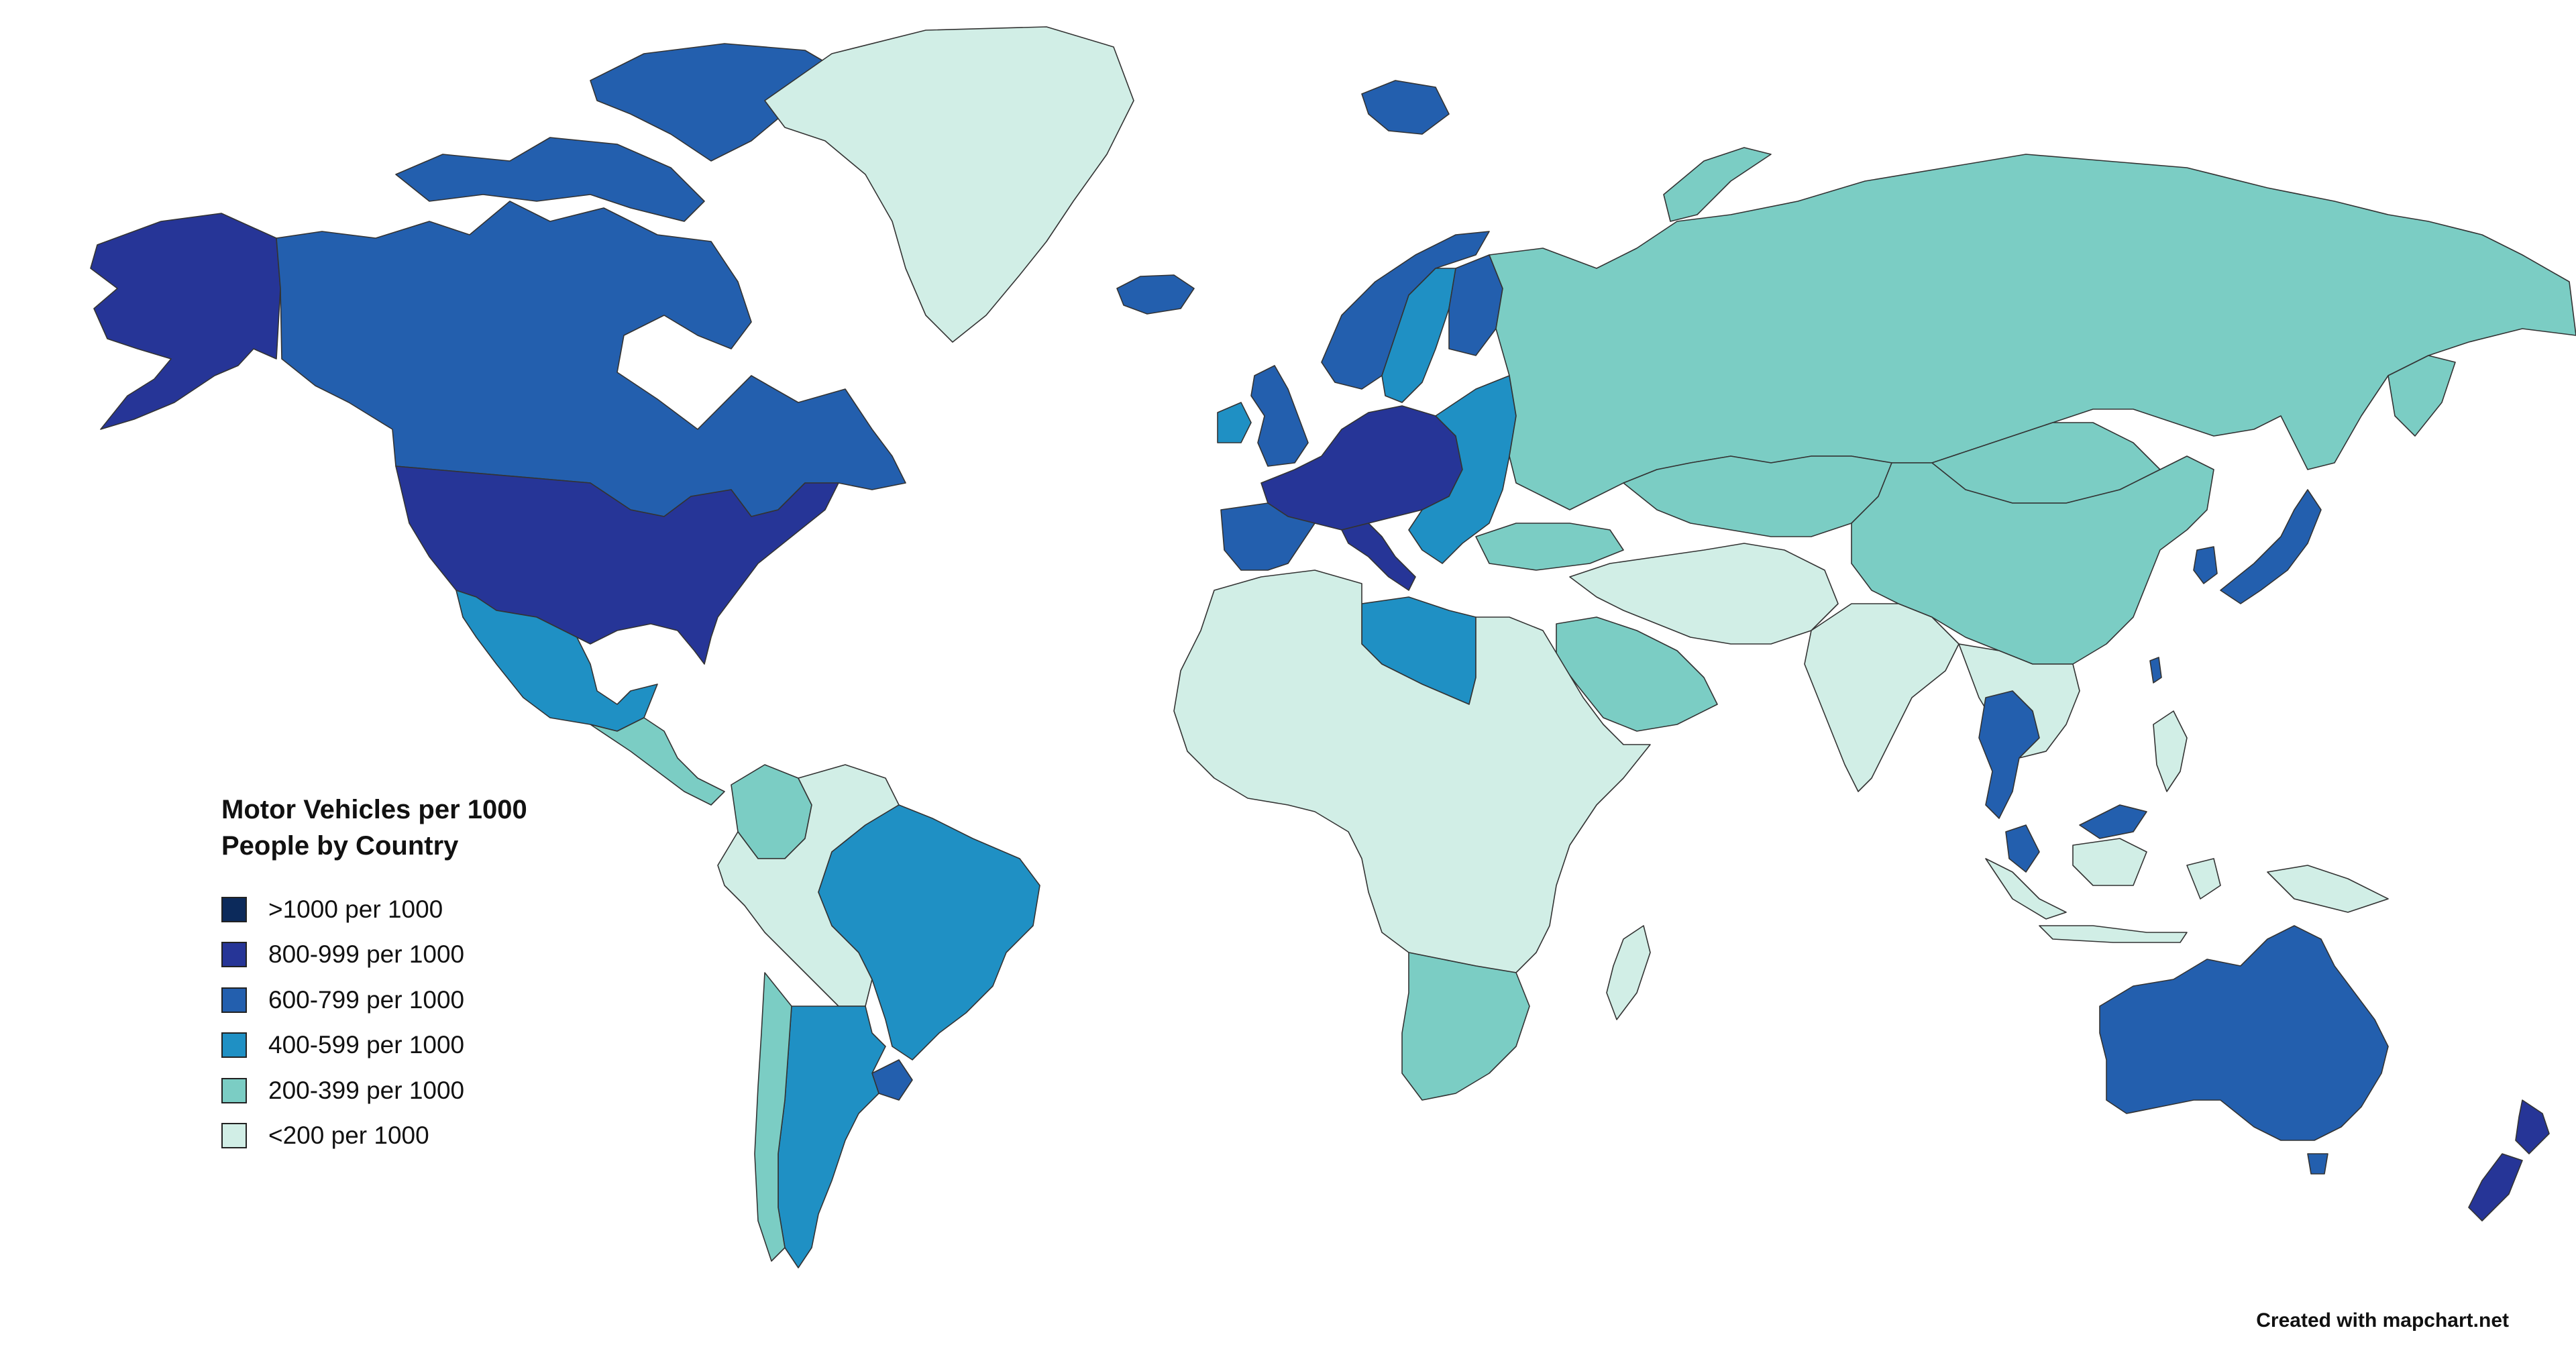 Image resolution: width=2576 pixels, height=1357 pixels. What do you see at coordinates (556, 661) in the screenshot?
I see `country-mexico: Mexico` at bounding box center [556, 661].